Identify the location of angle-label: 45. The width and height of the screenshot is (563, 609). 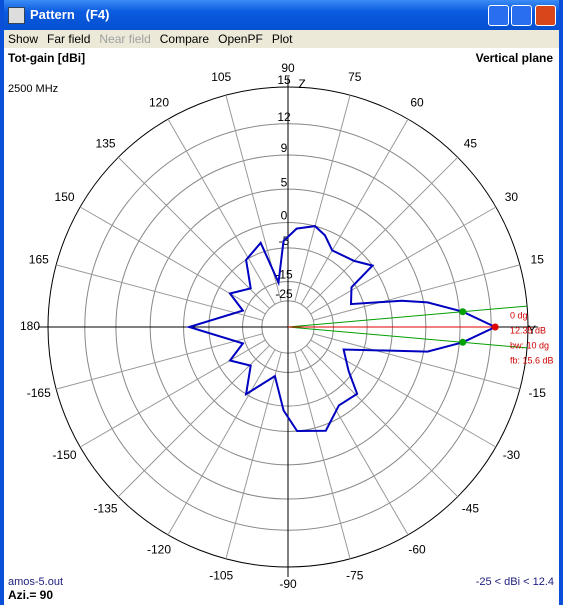
(471, 144).